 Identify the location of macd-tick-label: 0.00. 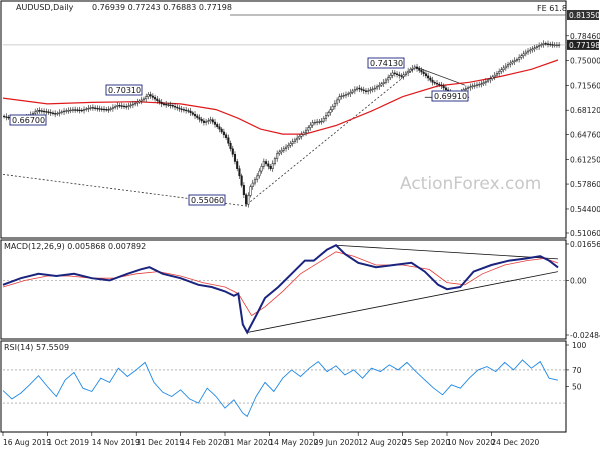
(578, 280).